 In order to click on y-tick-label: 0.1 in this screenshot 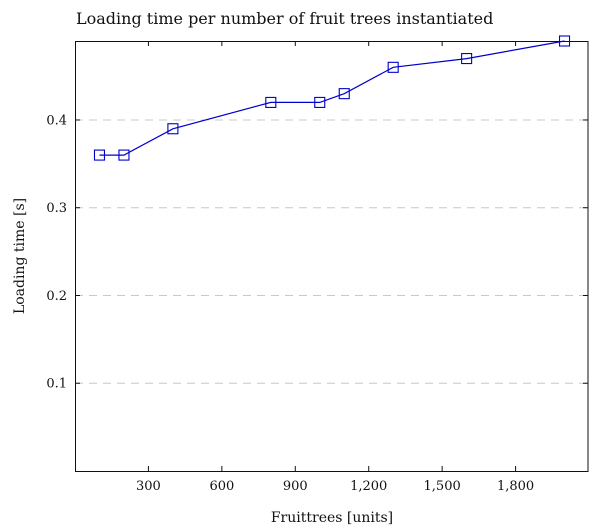, I will do `click(56, 384)`.